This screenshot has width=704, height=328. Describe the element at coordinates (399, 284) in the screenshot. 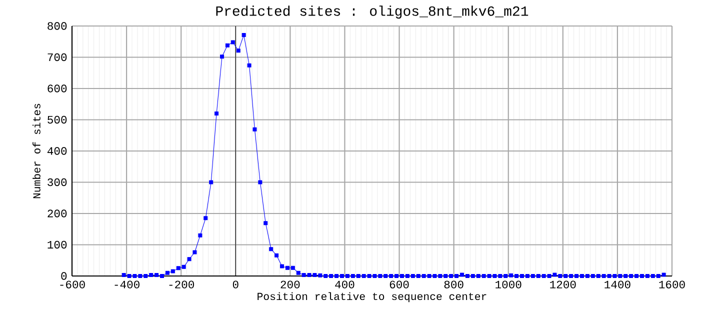

I see `x-tick-label: 600` at that location.